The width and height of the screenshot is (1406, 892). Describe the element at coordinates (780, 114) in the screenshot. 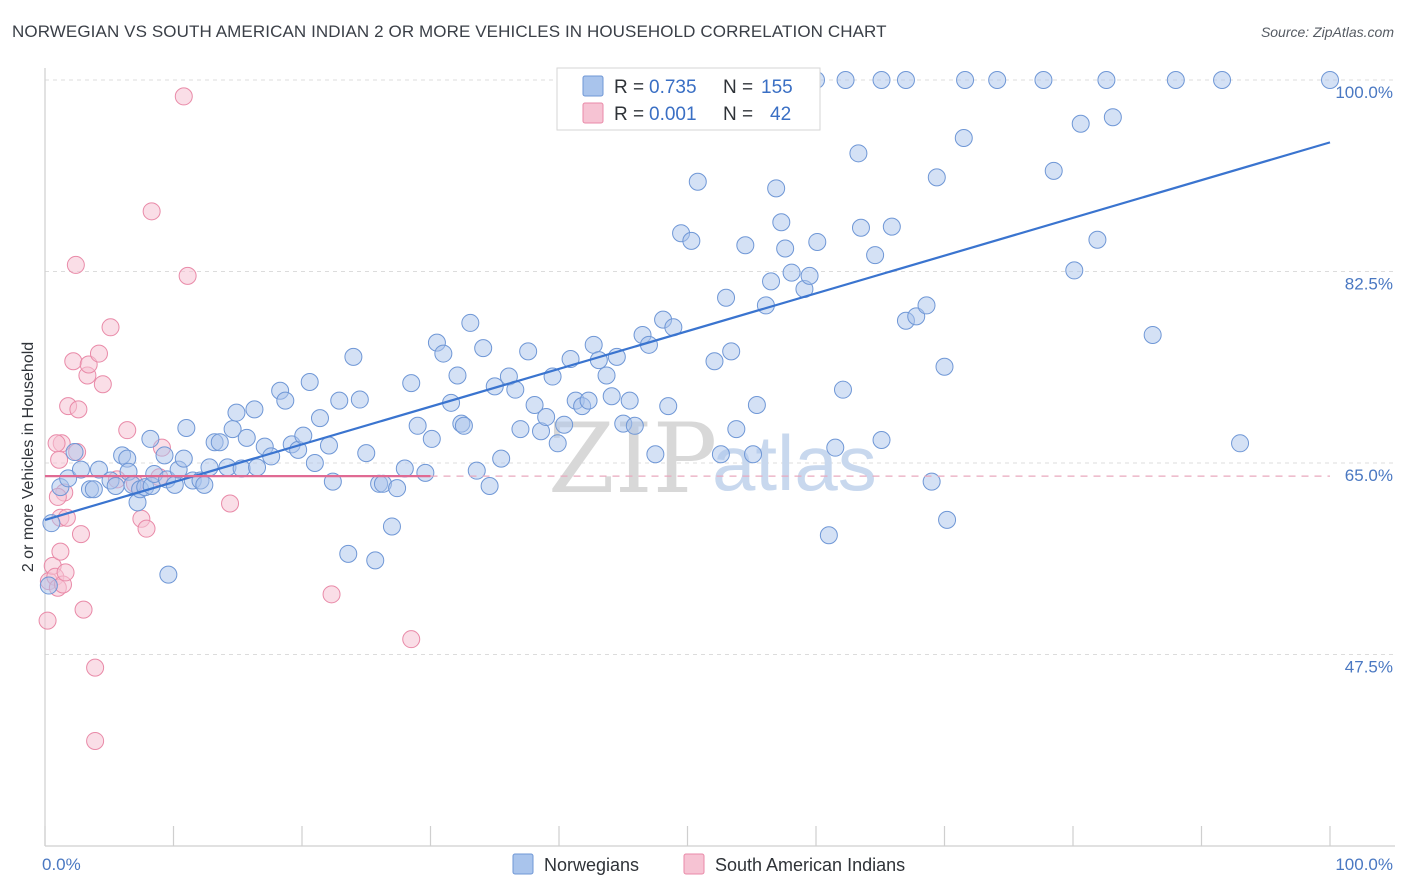

I see `legend-n-value-pink: 42` at that location.